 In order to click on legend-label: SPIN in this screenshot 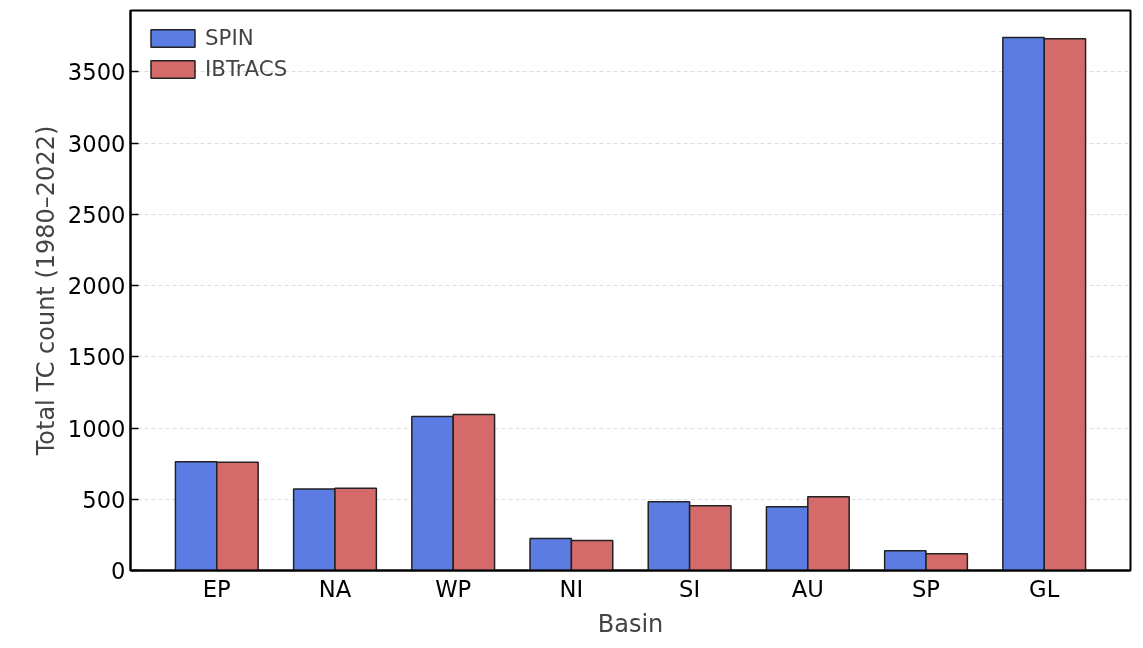, I will do `click(229, 37)`.